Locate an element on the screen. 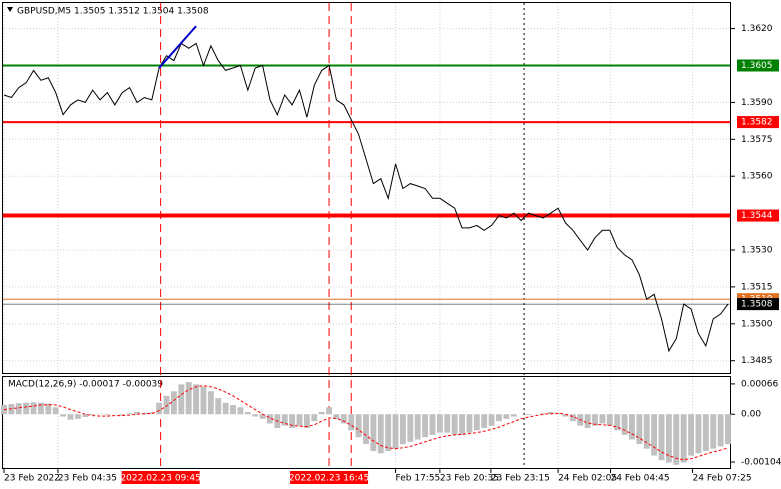  signal-line is located at coordinates (366, 423).